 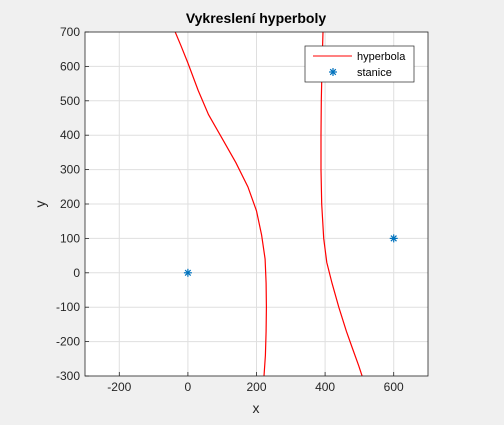 I want to click on x-tick-label: 0, so click(x=188, y=387).